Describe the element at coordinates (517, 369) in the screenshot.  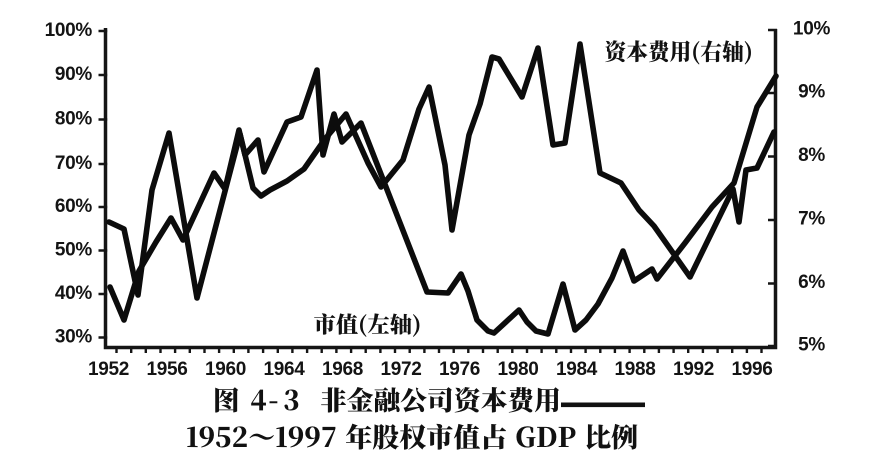
I see `svg-text: 1980` at that location.